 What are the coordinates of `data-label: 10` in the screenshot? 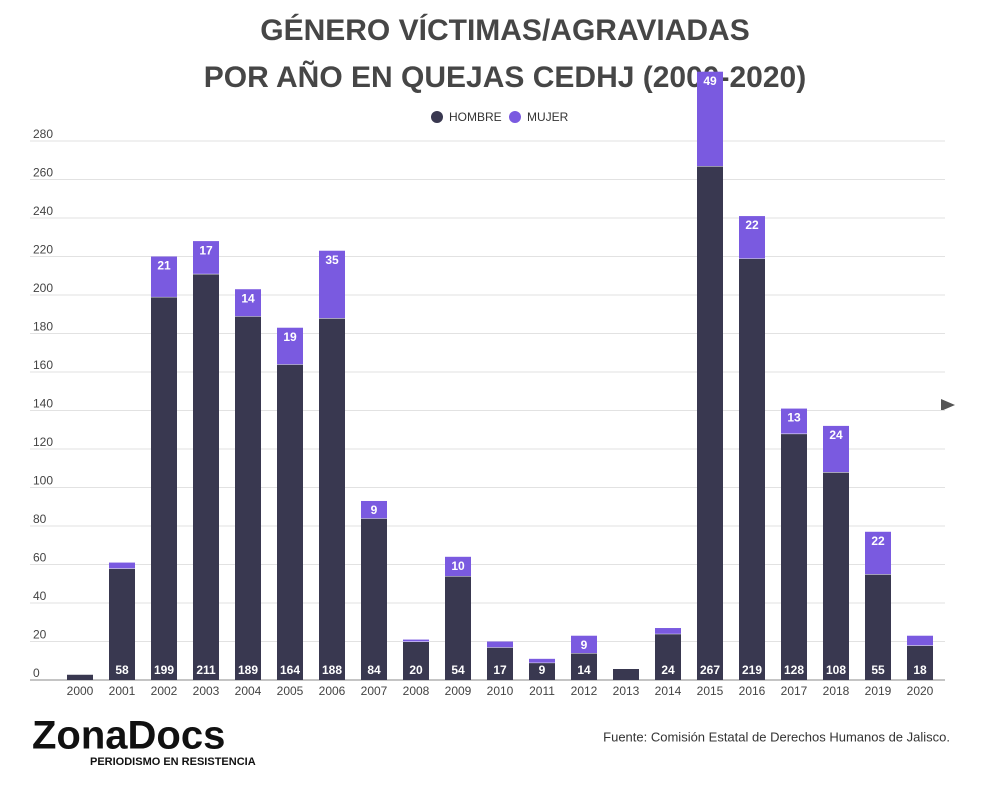 It's located at (458, 566).